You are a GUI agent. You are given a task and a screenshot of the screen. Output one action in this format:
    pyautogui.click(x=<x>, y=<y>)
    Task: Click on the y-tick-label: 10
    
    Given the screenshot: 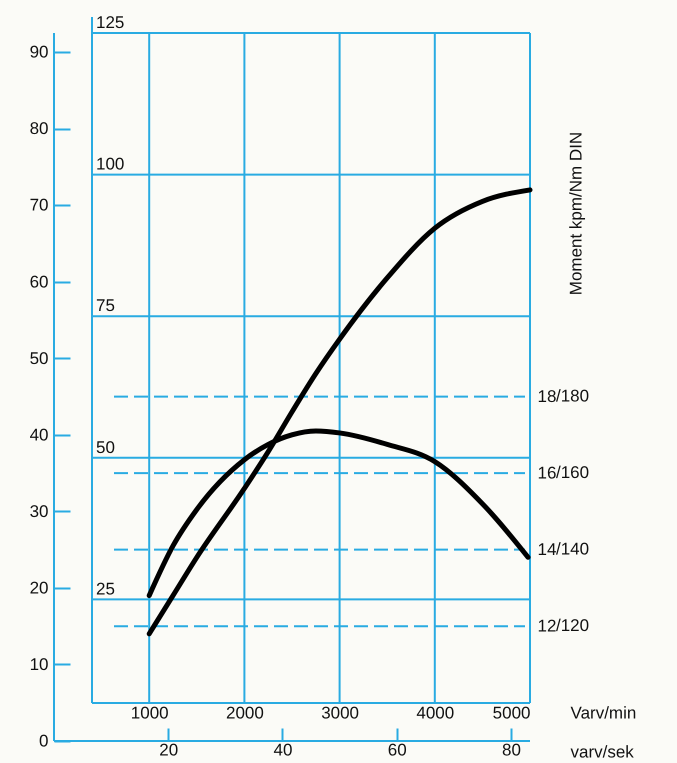 What is the action you would take?
    pyautogui.click(x=39, y=664)
    